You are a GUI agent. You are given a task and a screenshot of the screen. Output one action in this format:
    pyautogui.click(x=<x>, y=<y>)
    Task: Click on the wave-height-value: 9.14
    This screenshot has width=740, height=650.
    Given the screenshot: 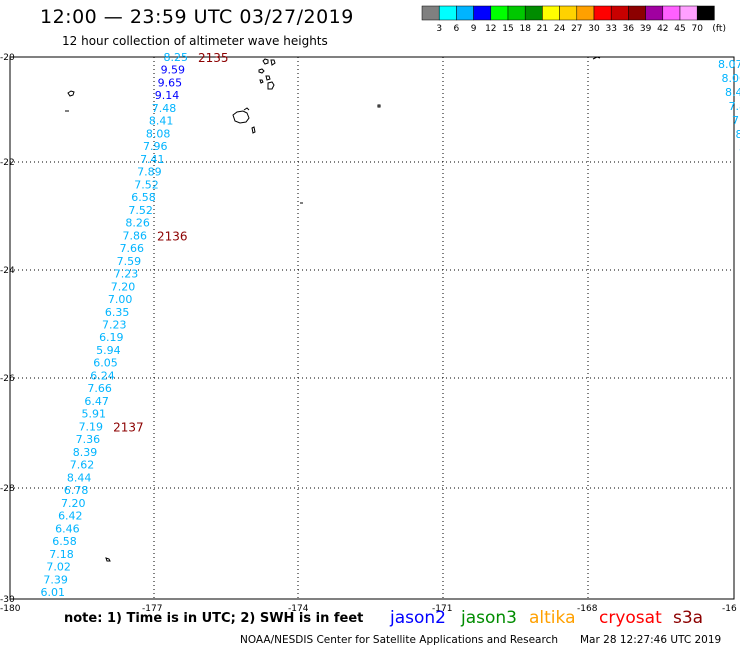 What is the action you would take?
    pyautogui.click(x=167, y=95)
    